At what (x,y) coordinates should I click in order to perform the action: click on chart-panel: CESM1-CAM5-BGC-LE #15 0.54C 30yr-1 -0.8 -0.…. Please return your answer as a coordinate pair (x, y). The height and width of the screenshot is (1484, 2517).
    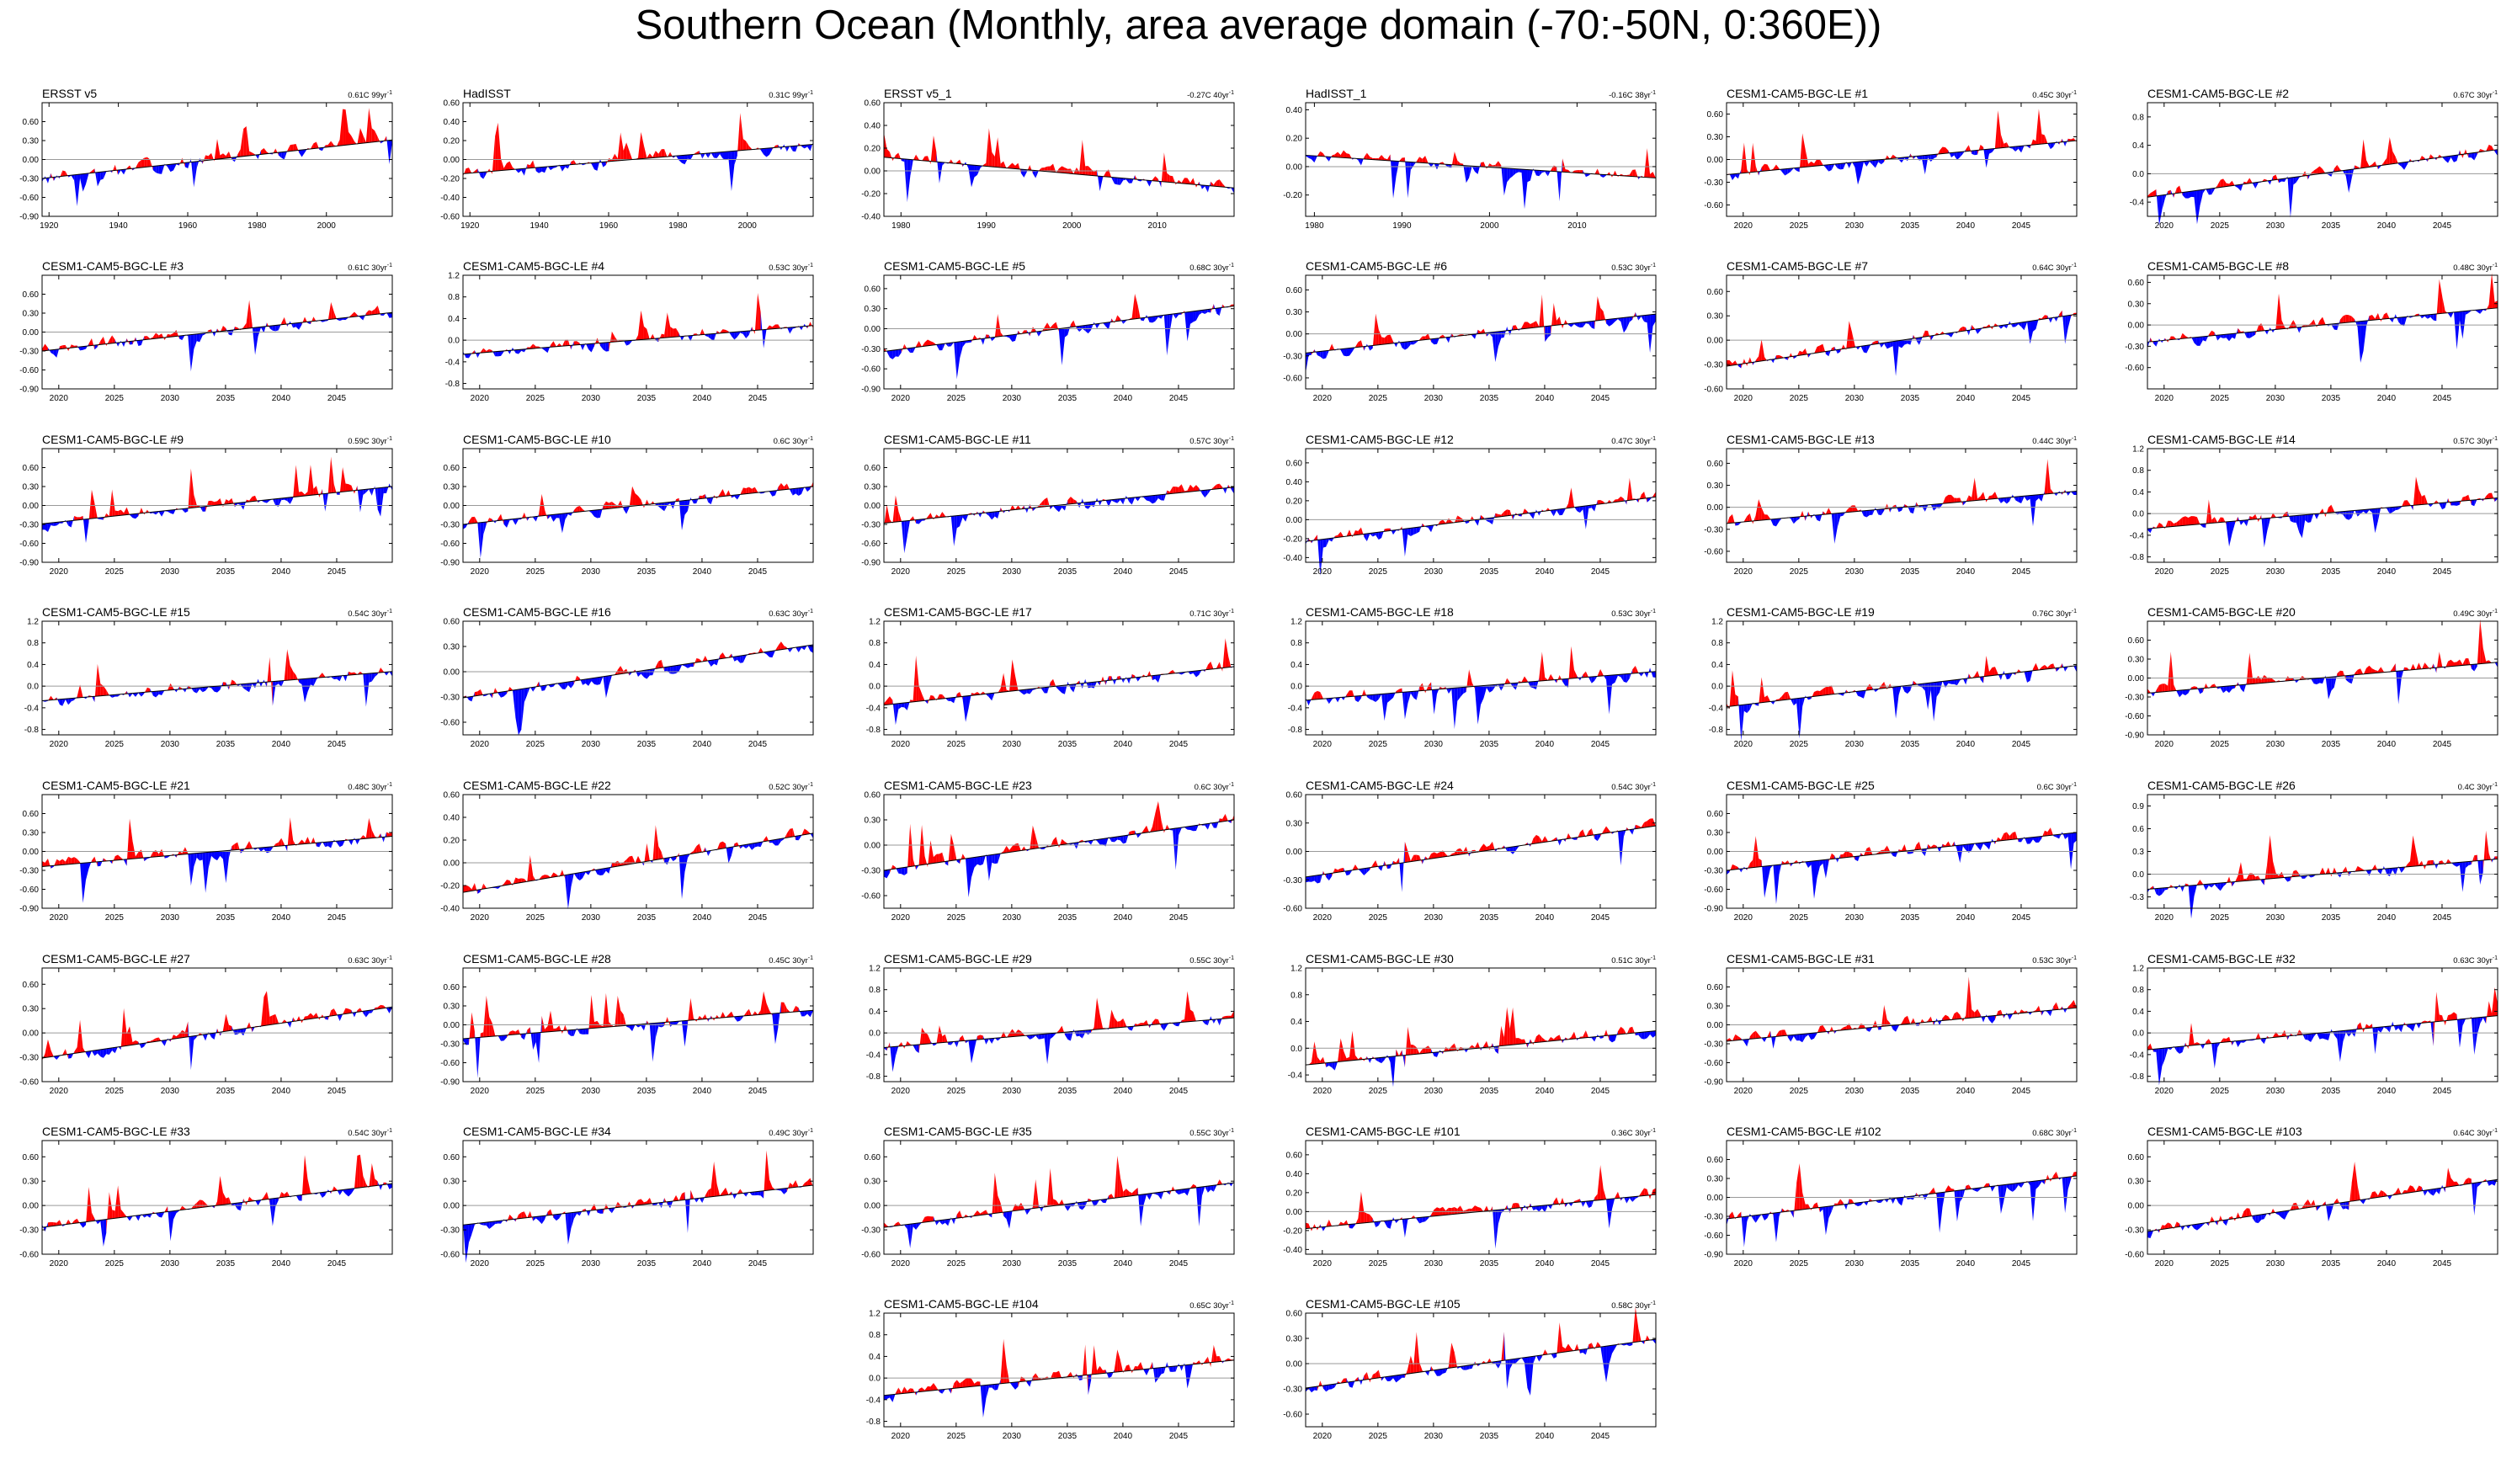
    Looking at the image, I should click on (229, 678).